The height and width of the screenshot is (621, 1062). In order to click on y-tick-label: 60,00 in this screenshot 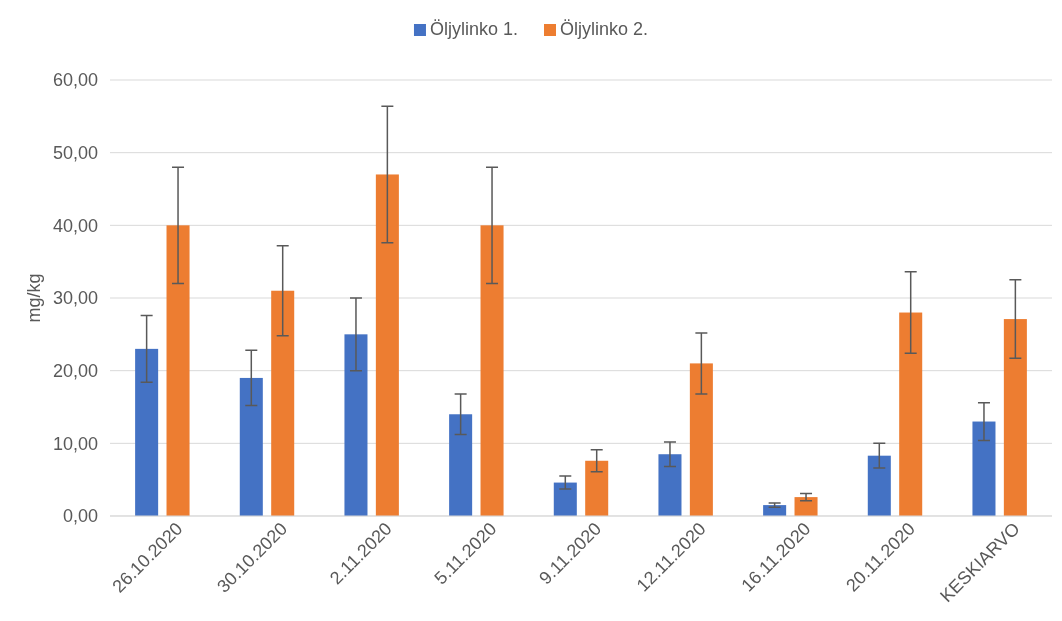, I will do `click(75, 80)`.